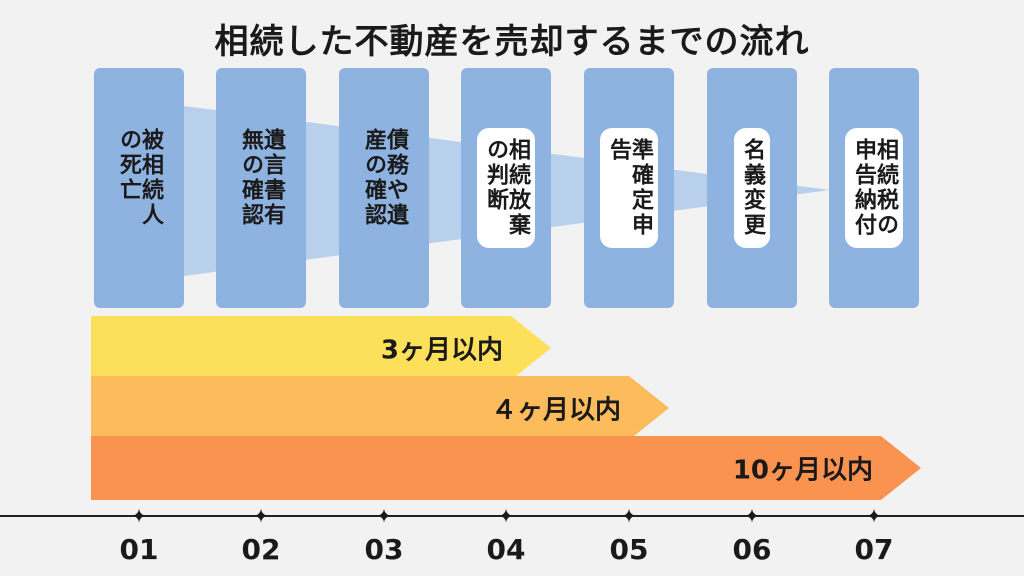  What do you see at coordinates (441, 350) in the screenshot?
I see `deadline-label-3-months: 3ヶ月以内` at bounding box center [441, 350].